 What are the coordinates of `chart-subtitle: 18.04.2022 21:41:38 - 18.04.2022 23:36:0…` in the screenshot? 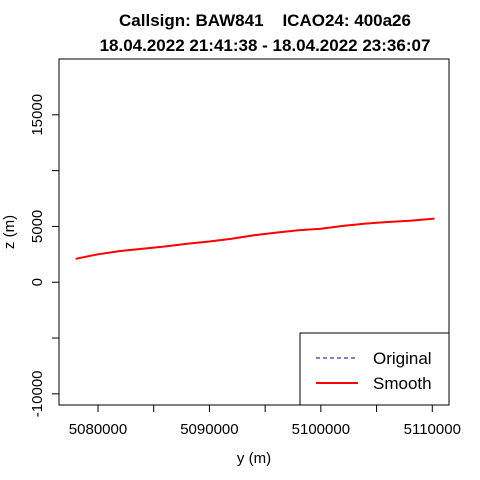 It's located at (265, 45).